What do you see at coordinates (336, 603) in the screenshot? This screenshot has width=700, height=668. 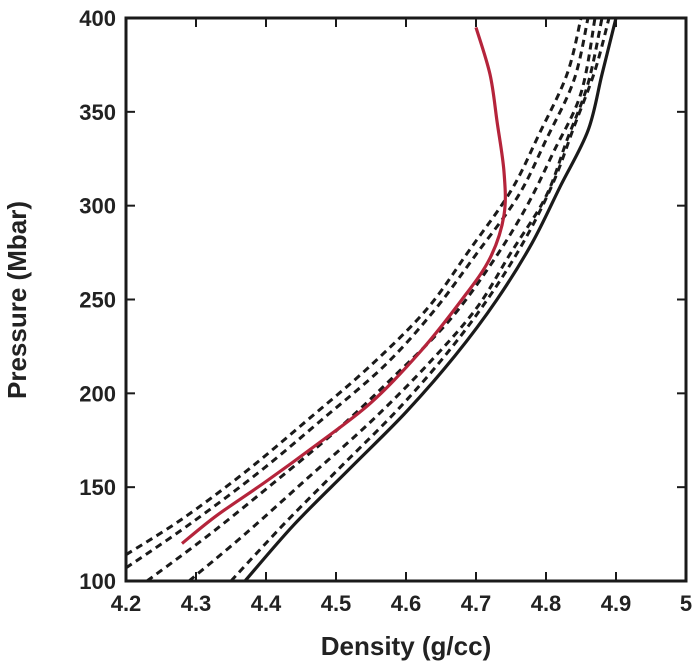 I see `x-tick-label: 4.5` at bounding box center [336, 603].